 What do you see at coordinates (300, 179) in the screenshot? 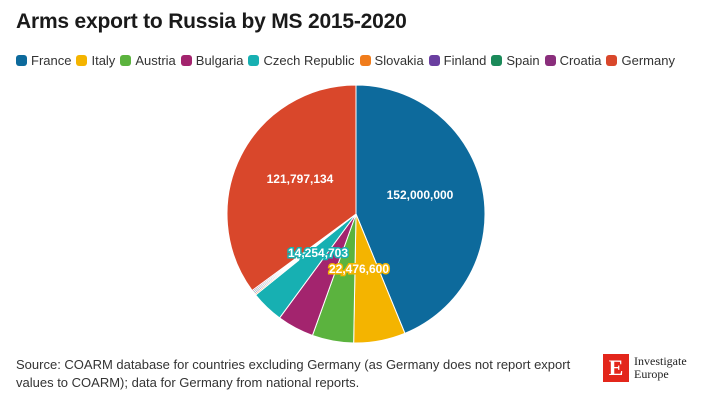
I see `data-label-germany: 121,797,134` at bounding box center [300, 179].